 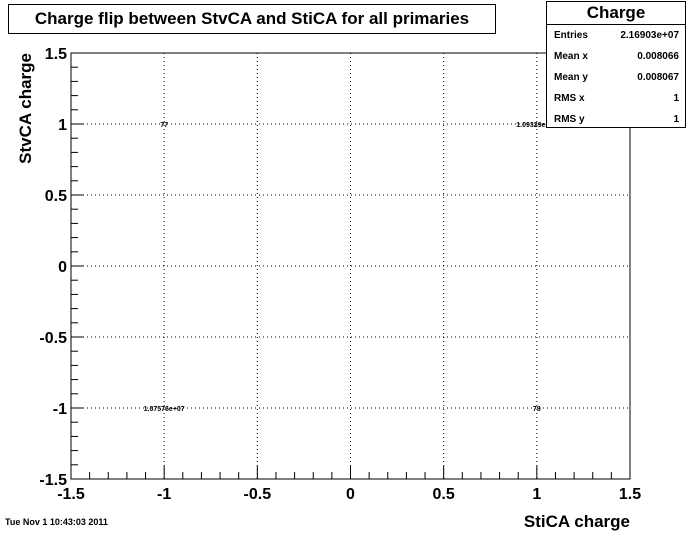 What do you see at coordinates (616, 35) in the screenshot?
I see `stats-row-entries: Entries 2.16903e+07` at bounding box center [616, 35].